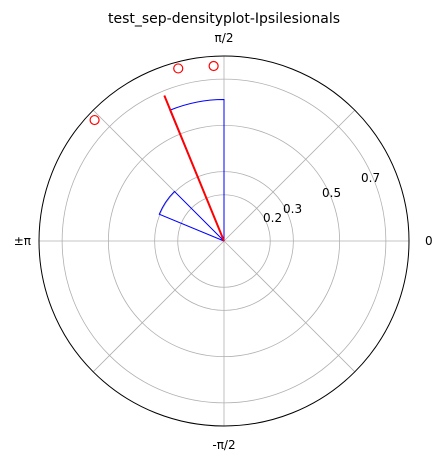  I want to click on angle-tick-label-neg-pi-half: -π/2, so click(223, 445).